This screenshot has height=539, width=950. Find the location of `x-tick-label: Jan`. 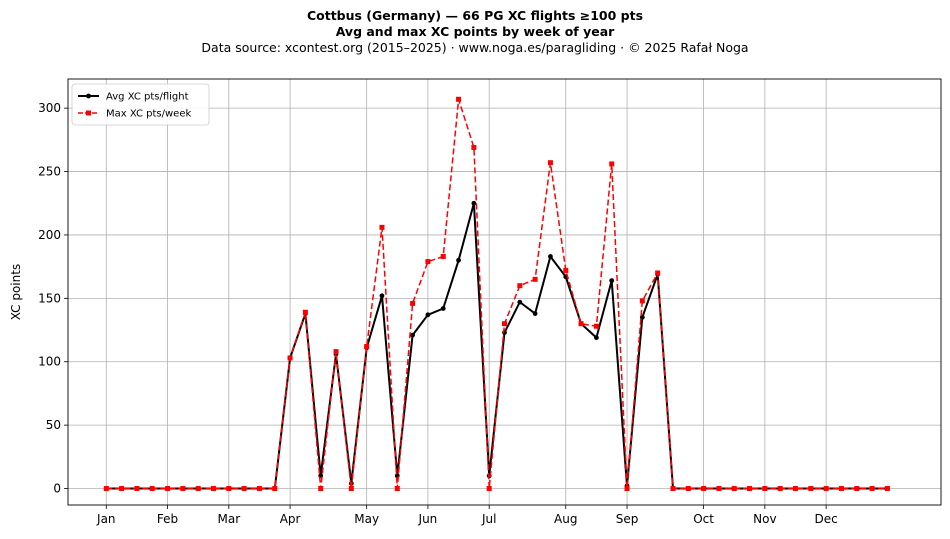

x-tick-label: Jan is located at coordinates (106, 519).